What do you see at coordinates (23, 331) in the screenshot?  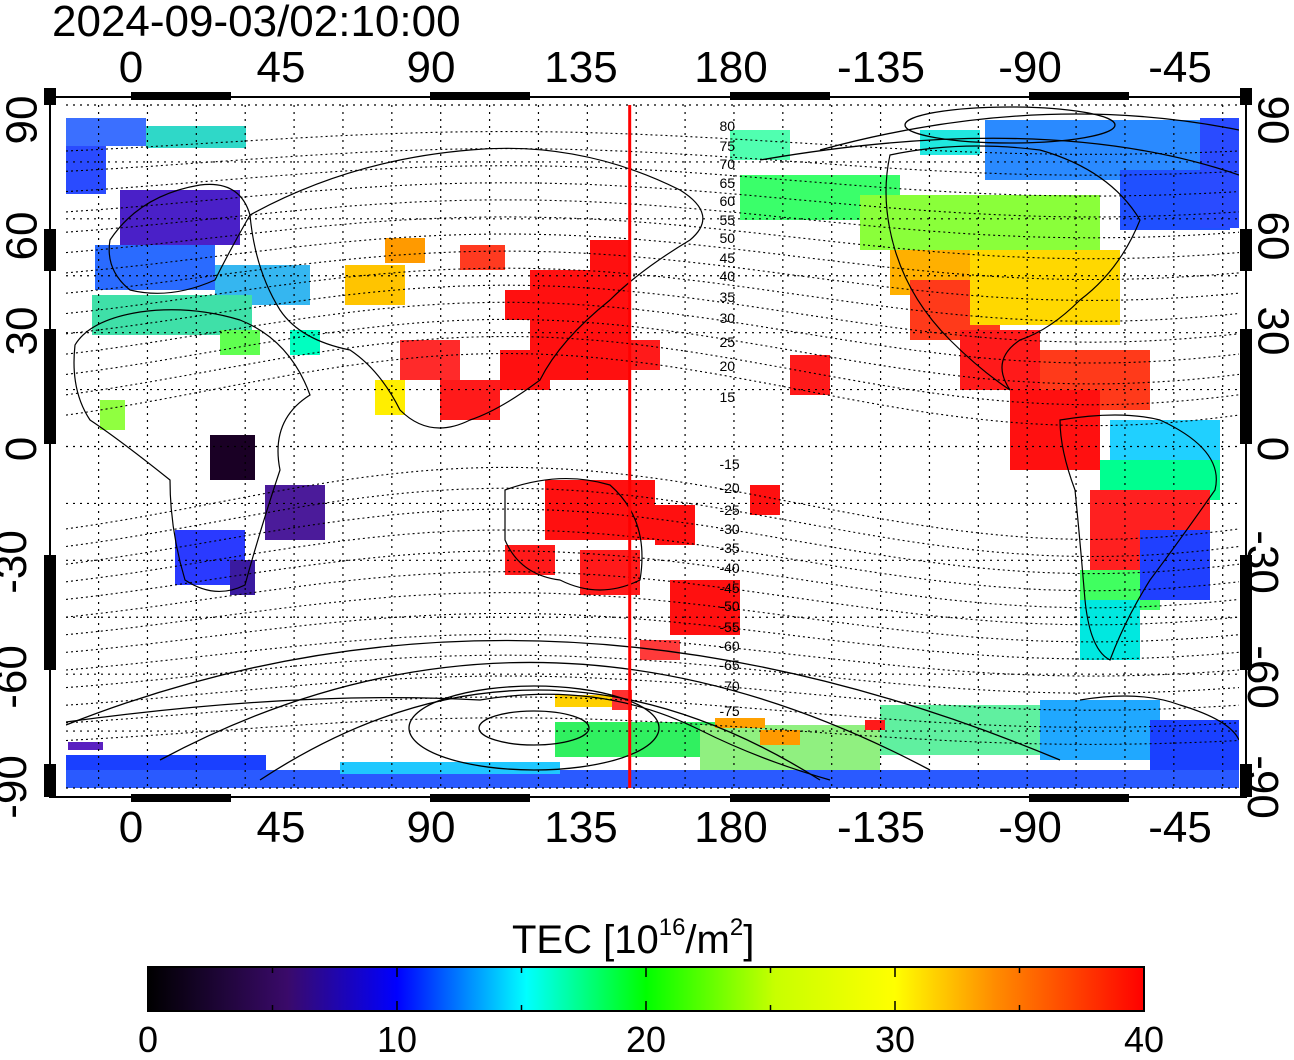 I see `lat-label-left-2: 30` at bounding box center [23, 331].